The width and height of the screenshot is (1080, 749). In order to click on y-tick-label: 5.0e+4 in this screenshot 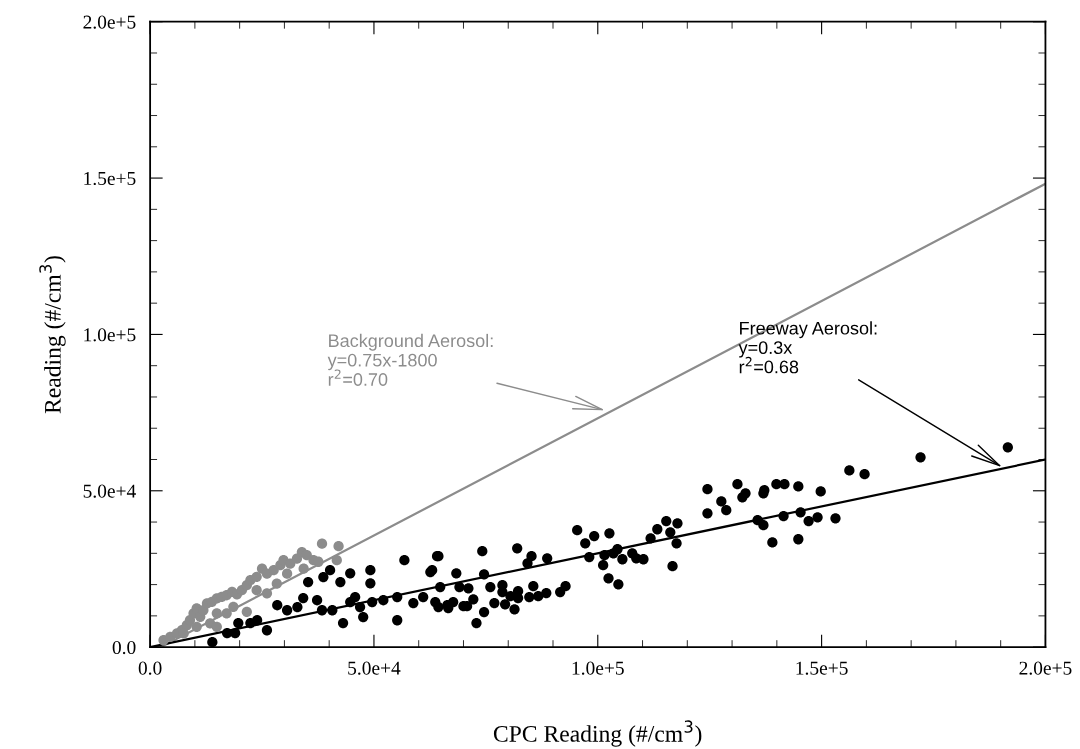, I will do `click(109, 491)`.